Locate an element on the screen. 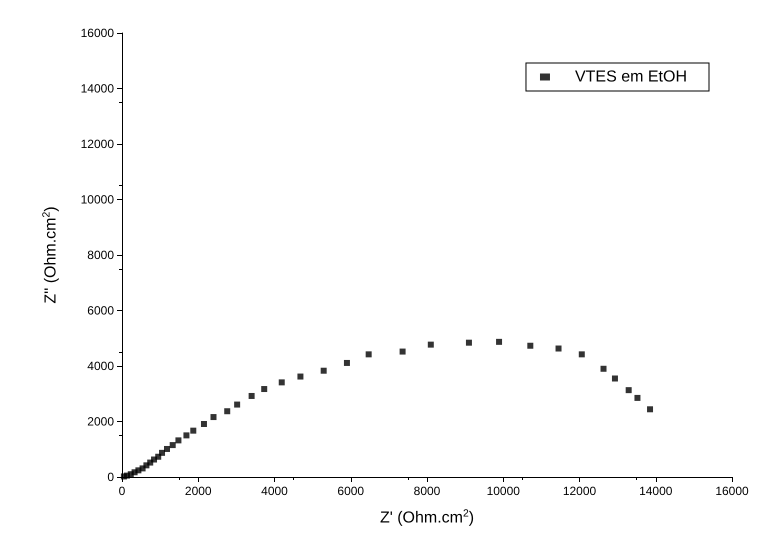  legend-label: VTES em EtOH is located at coordinates (631, 77).